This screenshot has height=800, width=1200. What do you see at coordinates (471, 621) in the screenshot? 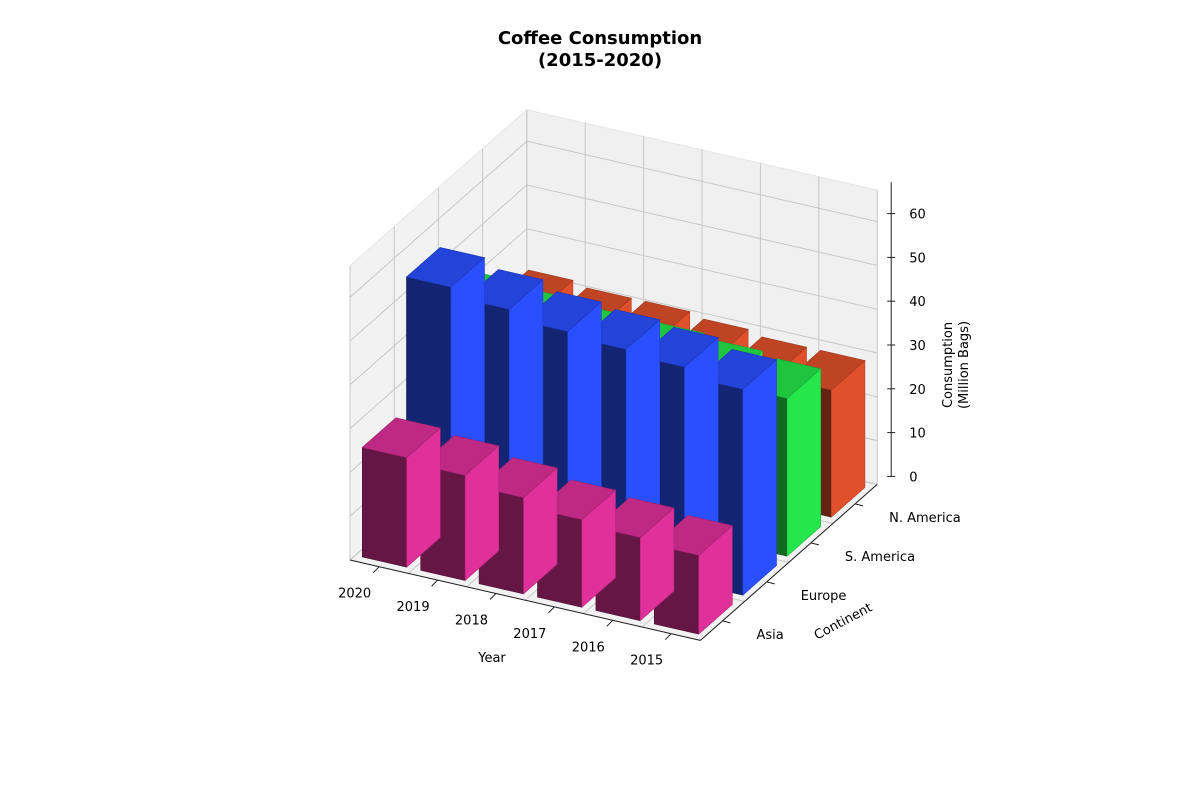
I see `x-tick-label: 2018` at bounding box center [471, 621].